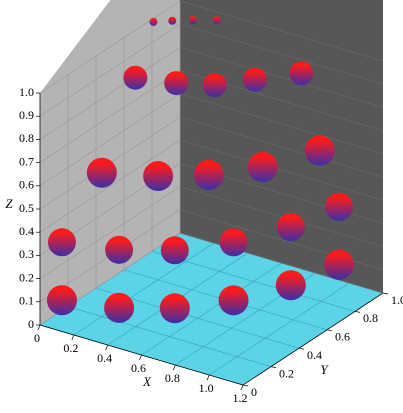  What do you see at coordinates (397, 300) in the screenshot?
I see `y-tick-label: 1.0` at bounding box center [397, 300].